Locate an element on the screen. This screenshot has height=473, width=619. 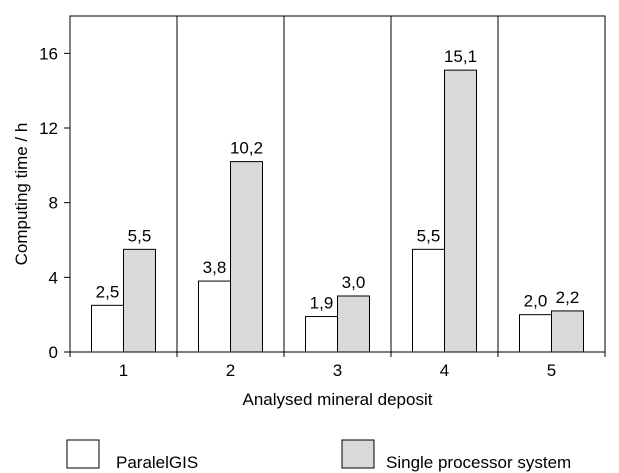
y-tick-label: 8 is located at coordinates (53, 203).